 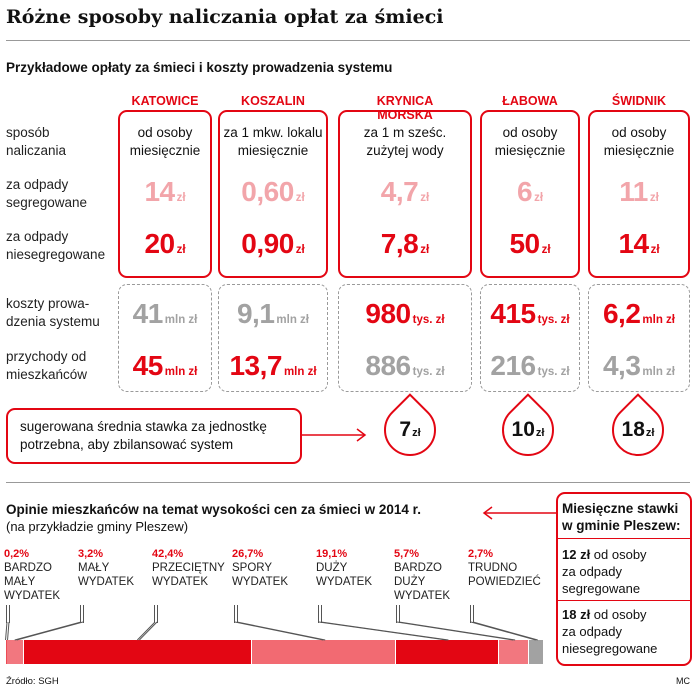 What do you see at coordinates (273, 101) in the screenshot?
I see `city-name: KOSZALIN` at bounding box center [273, 101].